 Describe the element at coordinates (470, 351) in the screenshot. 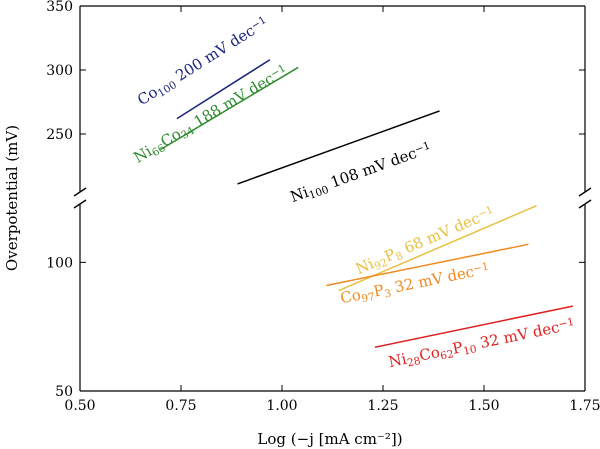

I see `series-label-part: 10` at that location.